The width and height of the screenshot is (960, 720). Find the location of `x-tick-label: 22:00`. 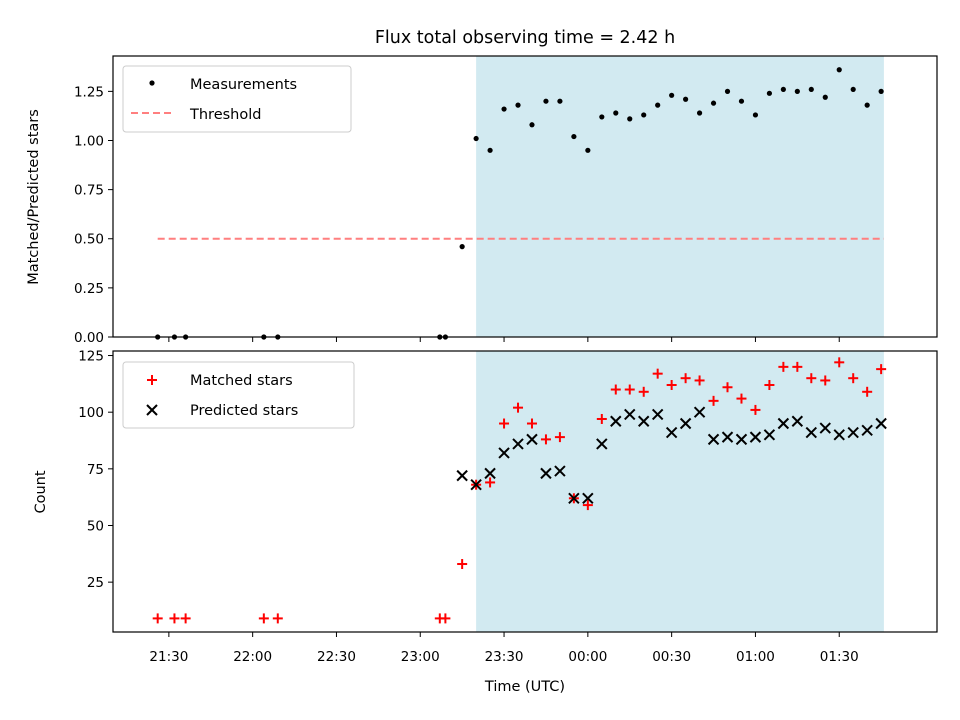

x-tick-label: 22:00 is located at coordinates (252, 657).